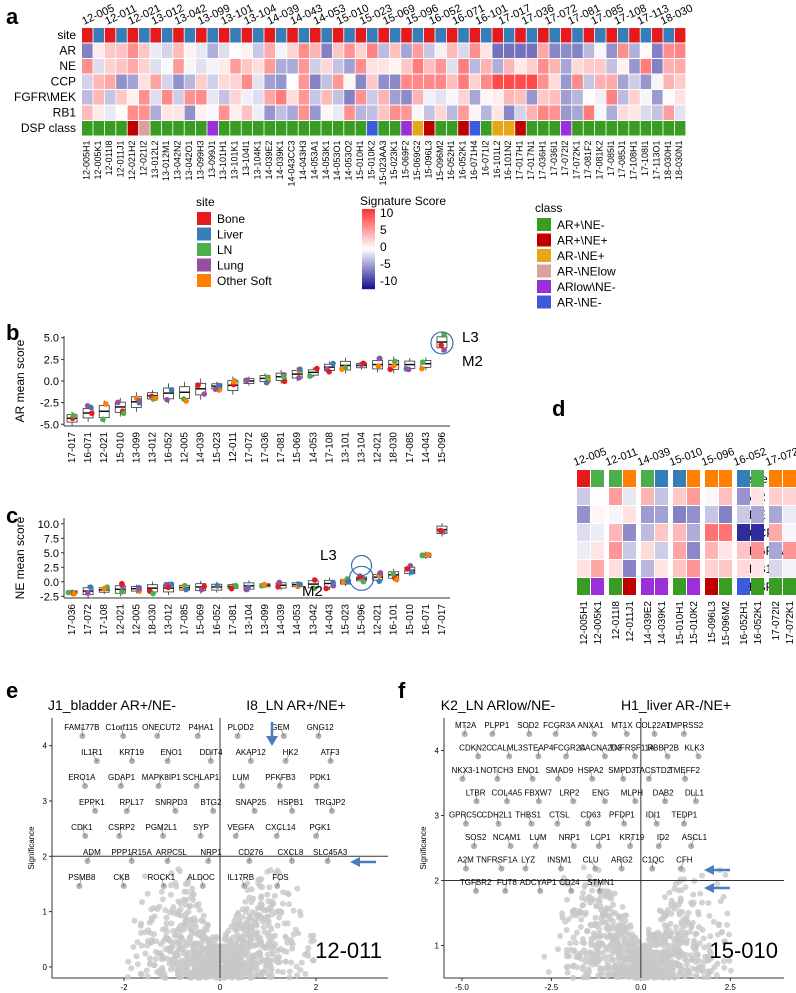  What do you see at coordinates (601, 882) in the screenshot?
I see `gene-label: STMN1` at bounding box center [601, 882].